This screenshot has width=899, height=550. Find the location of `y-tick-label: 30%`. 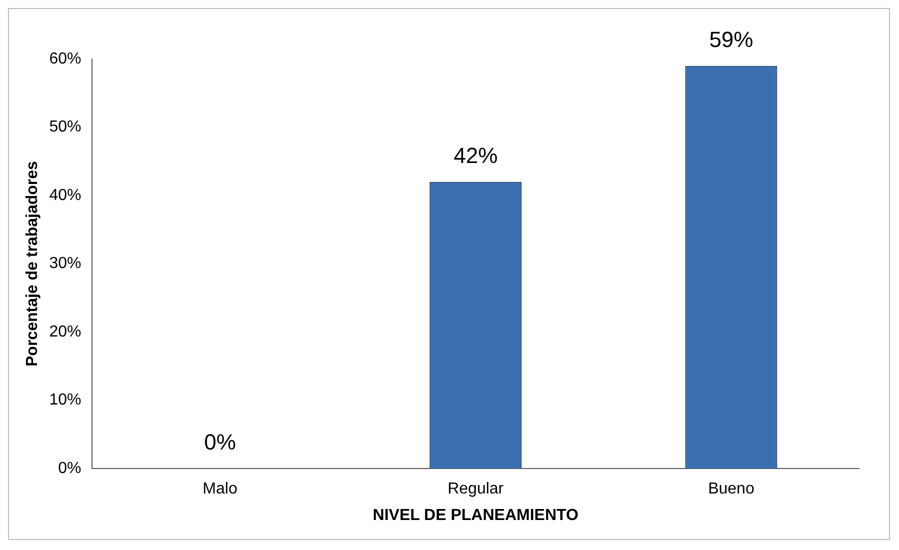

y-tick-label: 30% is located at coordinates (65, 263).